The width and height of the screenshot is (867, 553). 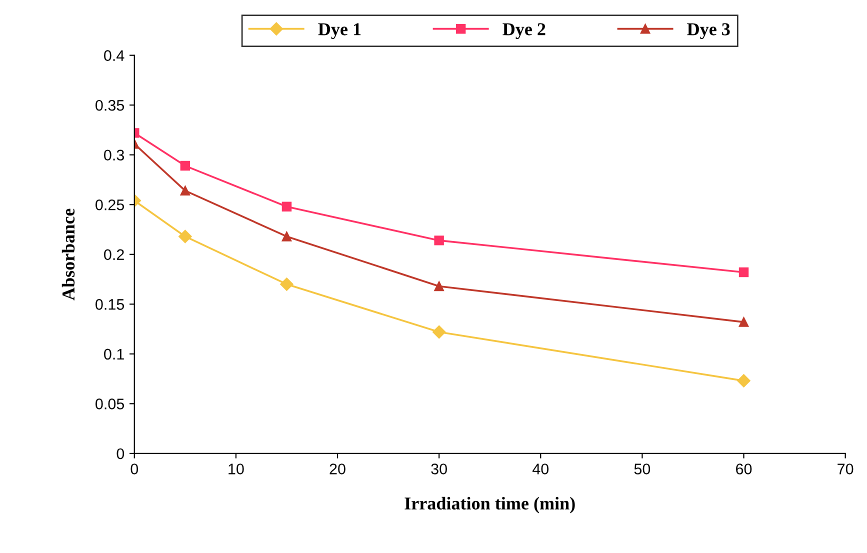 I want to click on y-tick-label: 0.35, so click(x=110, y=105).